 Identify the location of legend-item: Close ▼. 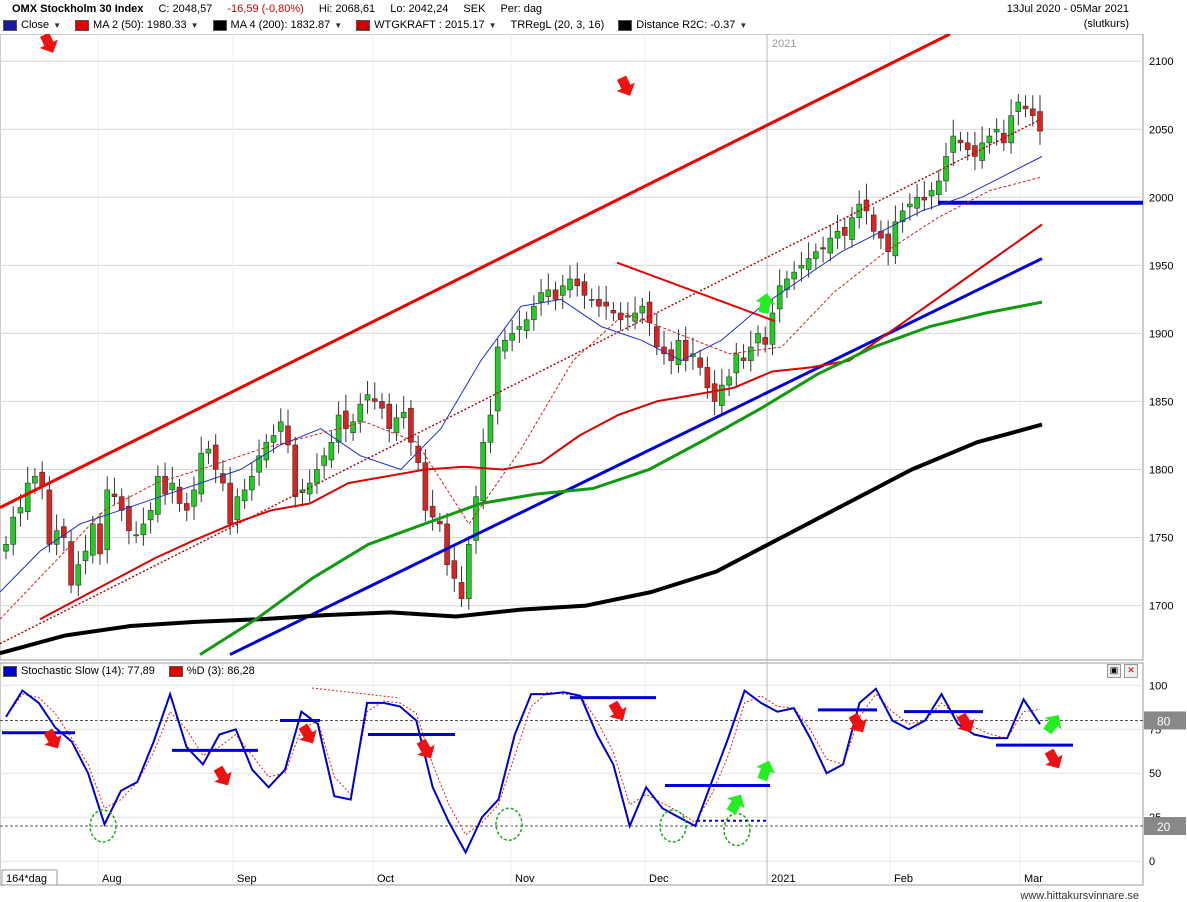
(32, 25).